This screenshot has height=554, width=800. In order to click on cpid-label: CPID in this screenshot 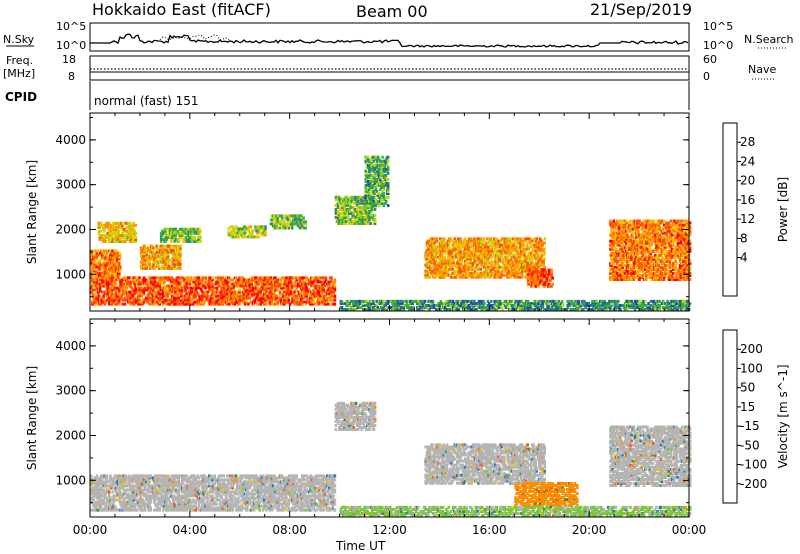, I will do `click(21, 97)`.